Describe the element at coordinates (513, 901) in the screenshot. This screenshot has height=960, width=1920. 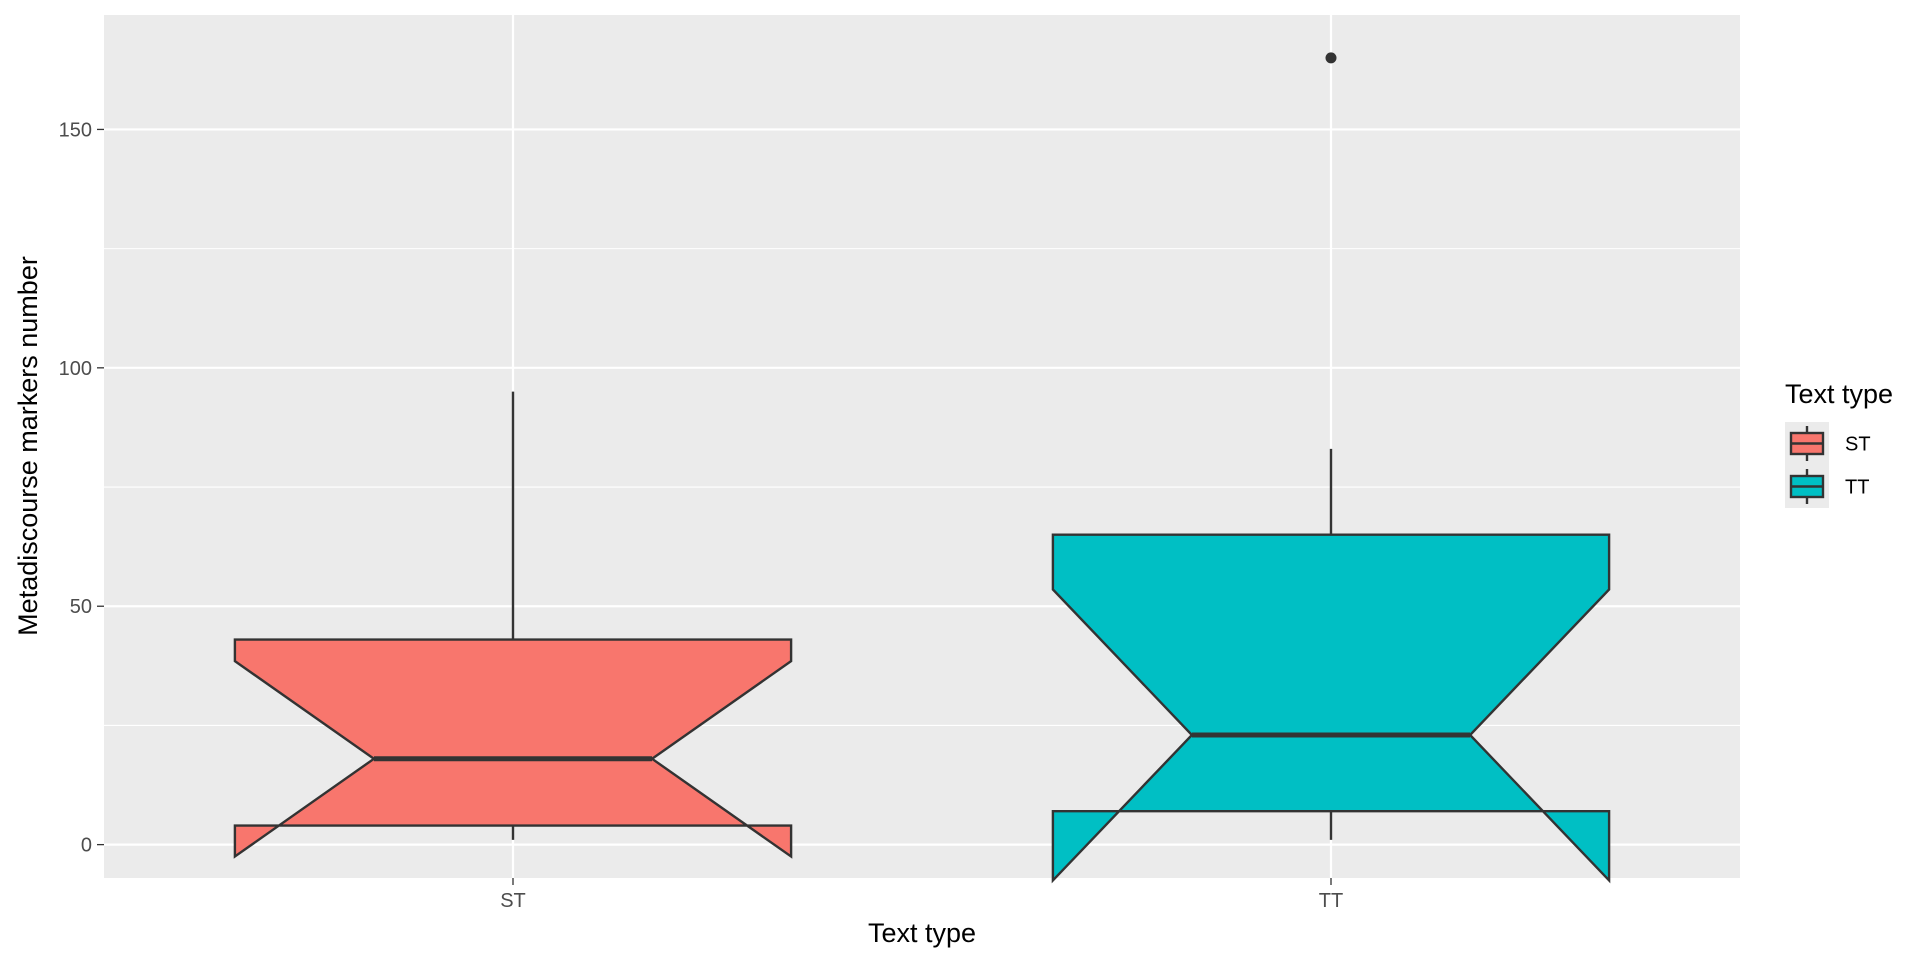
I see `x-tick-label: ST` at that location.